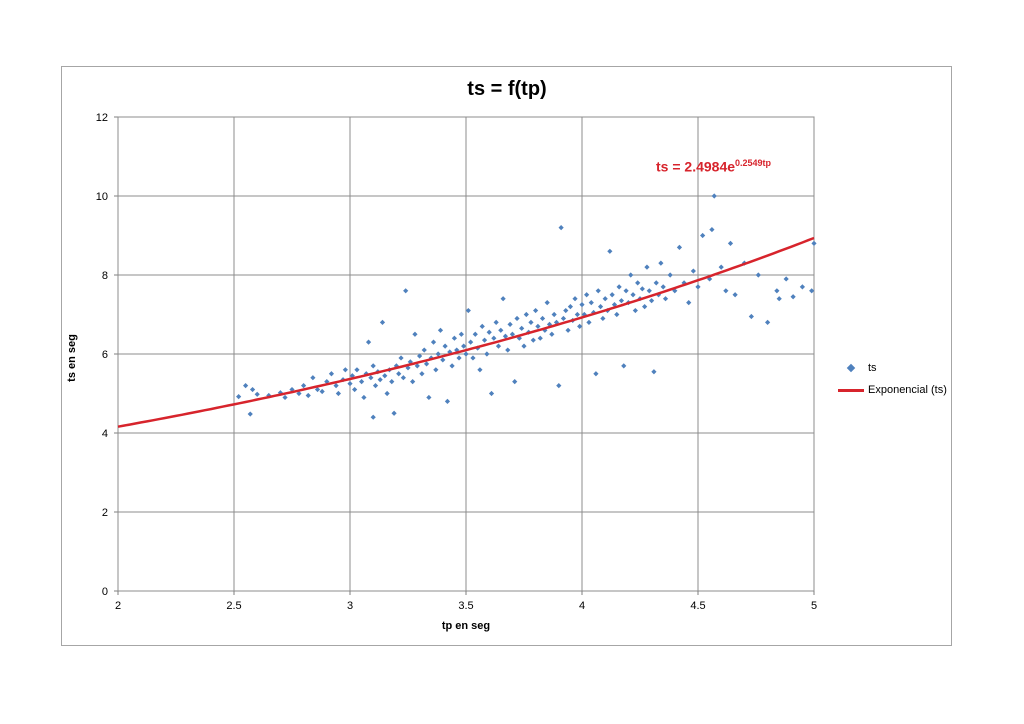  Describe the element at coordinates (851, 368) in the screenshot. I see `legend-marker-diamond` at that location.